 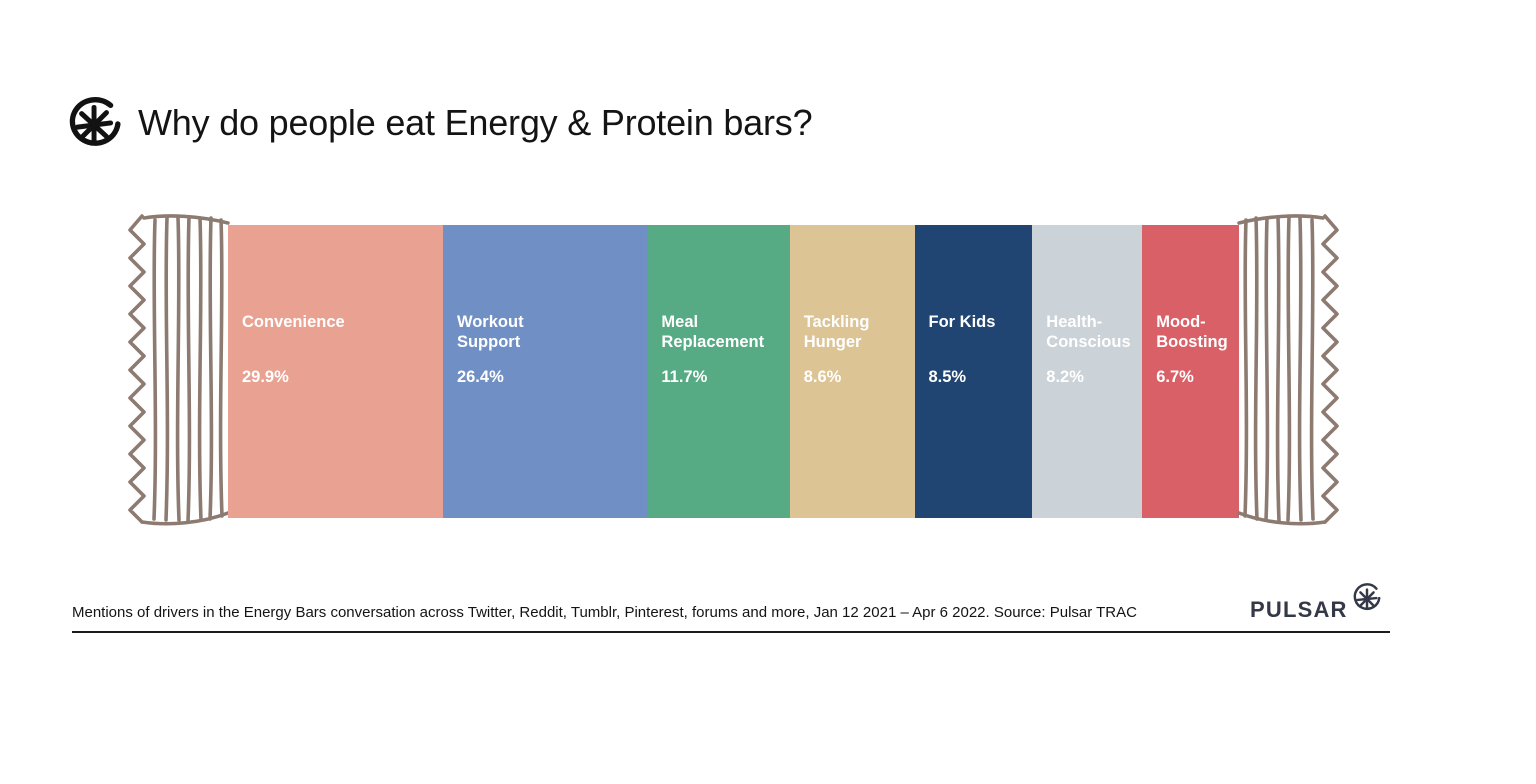 I want to click on bar-segment-convenience: Convenience 29.9%, so click(x=335, y=371).